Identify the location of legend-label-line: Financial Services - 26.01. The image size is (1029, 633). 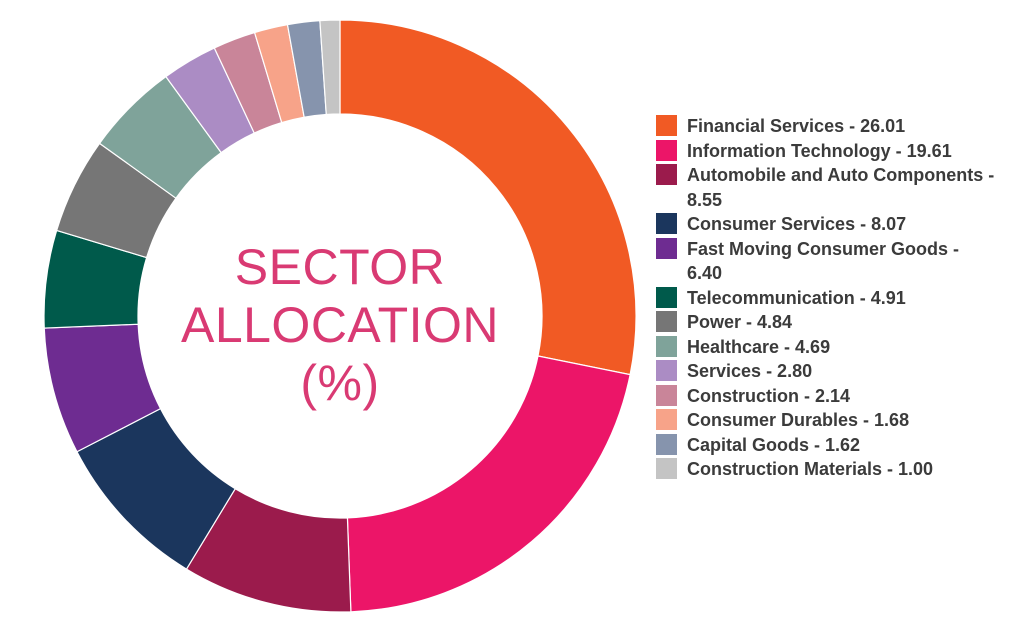
(796, 126).